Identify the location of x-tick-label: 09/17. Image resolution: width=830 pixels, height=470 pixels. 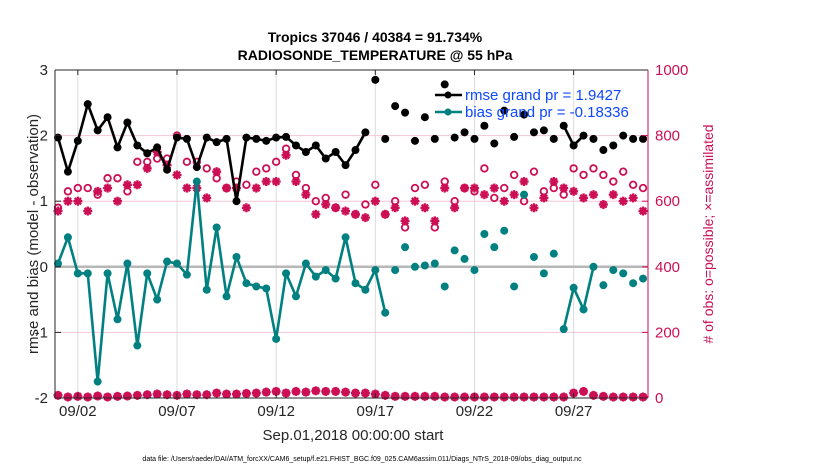
(376, 411).